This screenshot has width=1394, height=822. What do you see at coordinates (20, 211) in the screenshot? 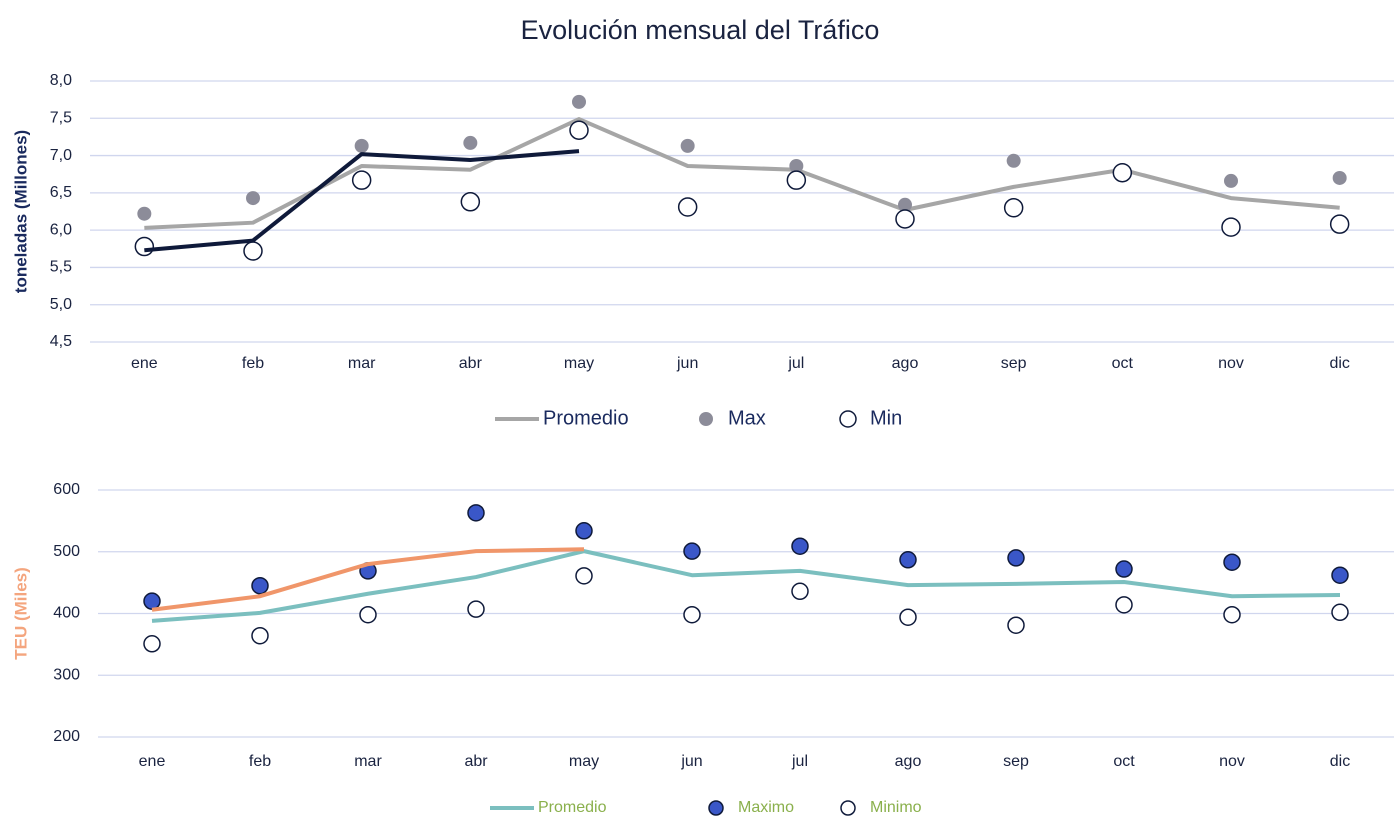
I see `y-axis-label: toneladas (Millones)` at bounding box center [20, 211].